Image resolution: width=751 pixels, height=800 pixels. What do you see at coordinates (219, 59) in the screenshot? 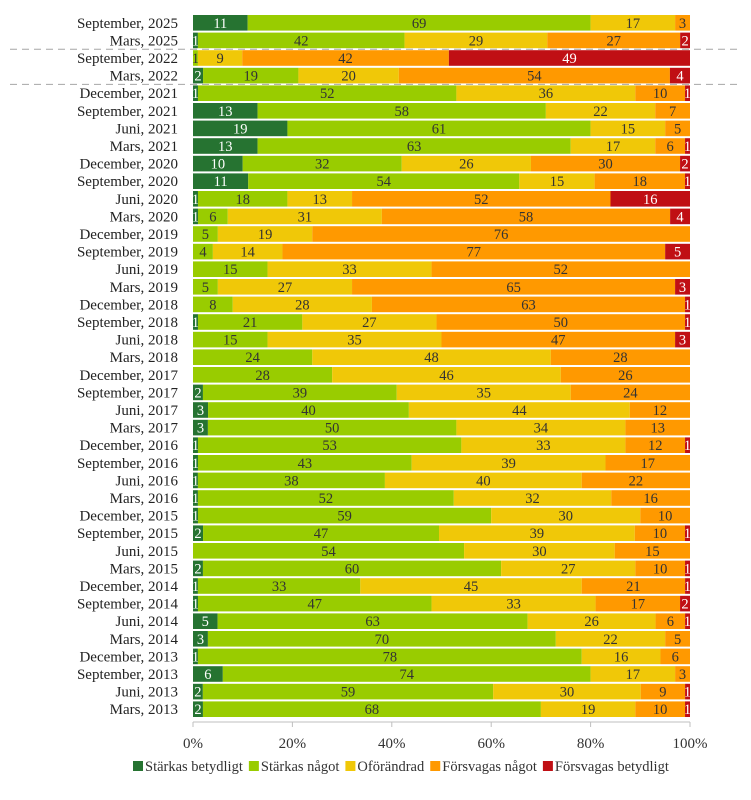
I see `data-label: 9` at bounding box center [219, 59].